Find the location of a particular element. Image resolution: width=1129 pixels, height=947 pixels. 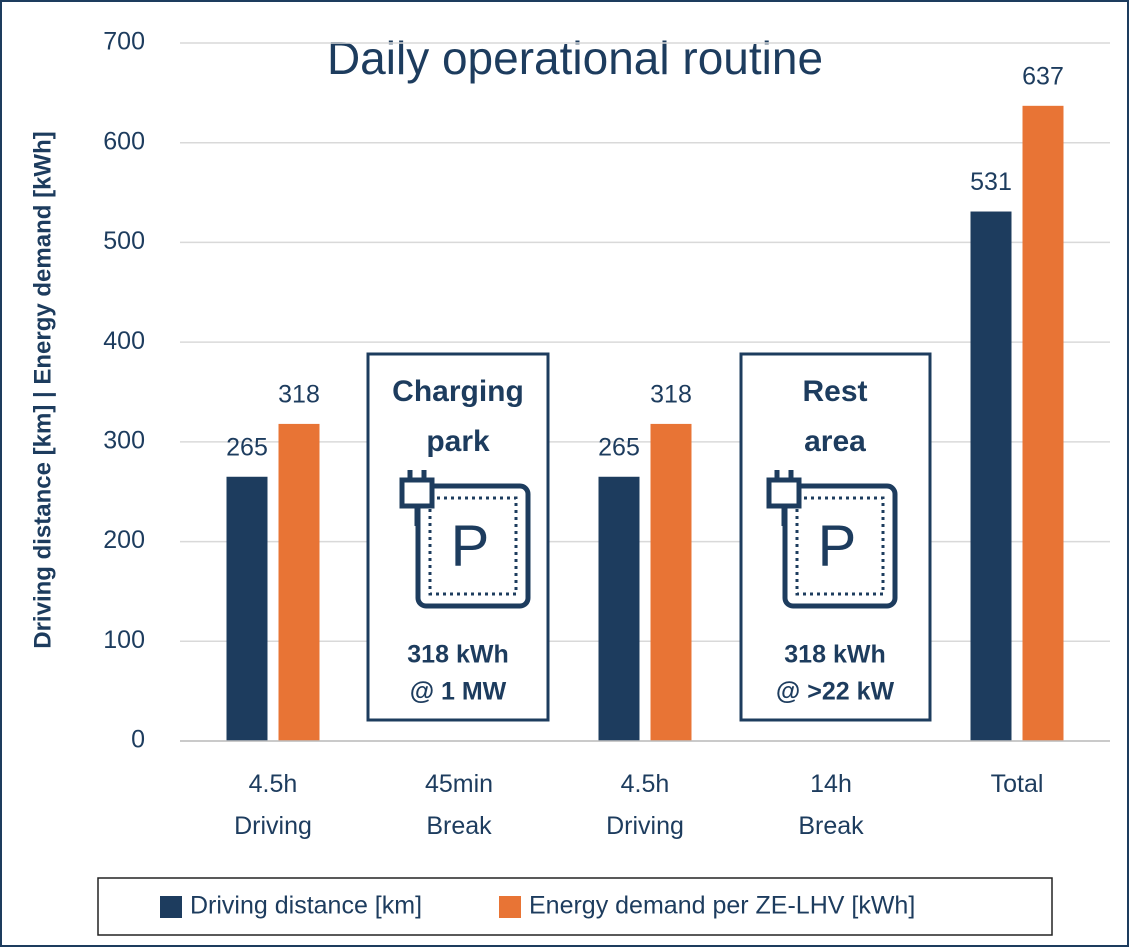

x-tick-label: 14h Break is located at coordinates (831, 805).